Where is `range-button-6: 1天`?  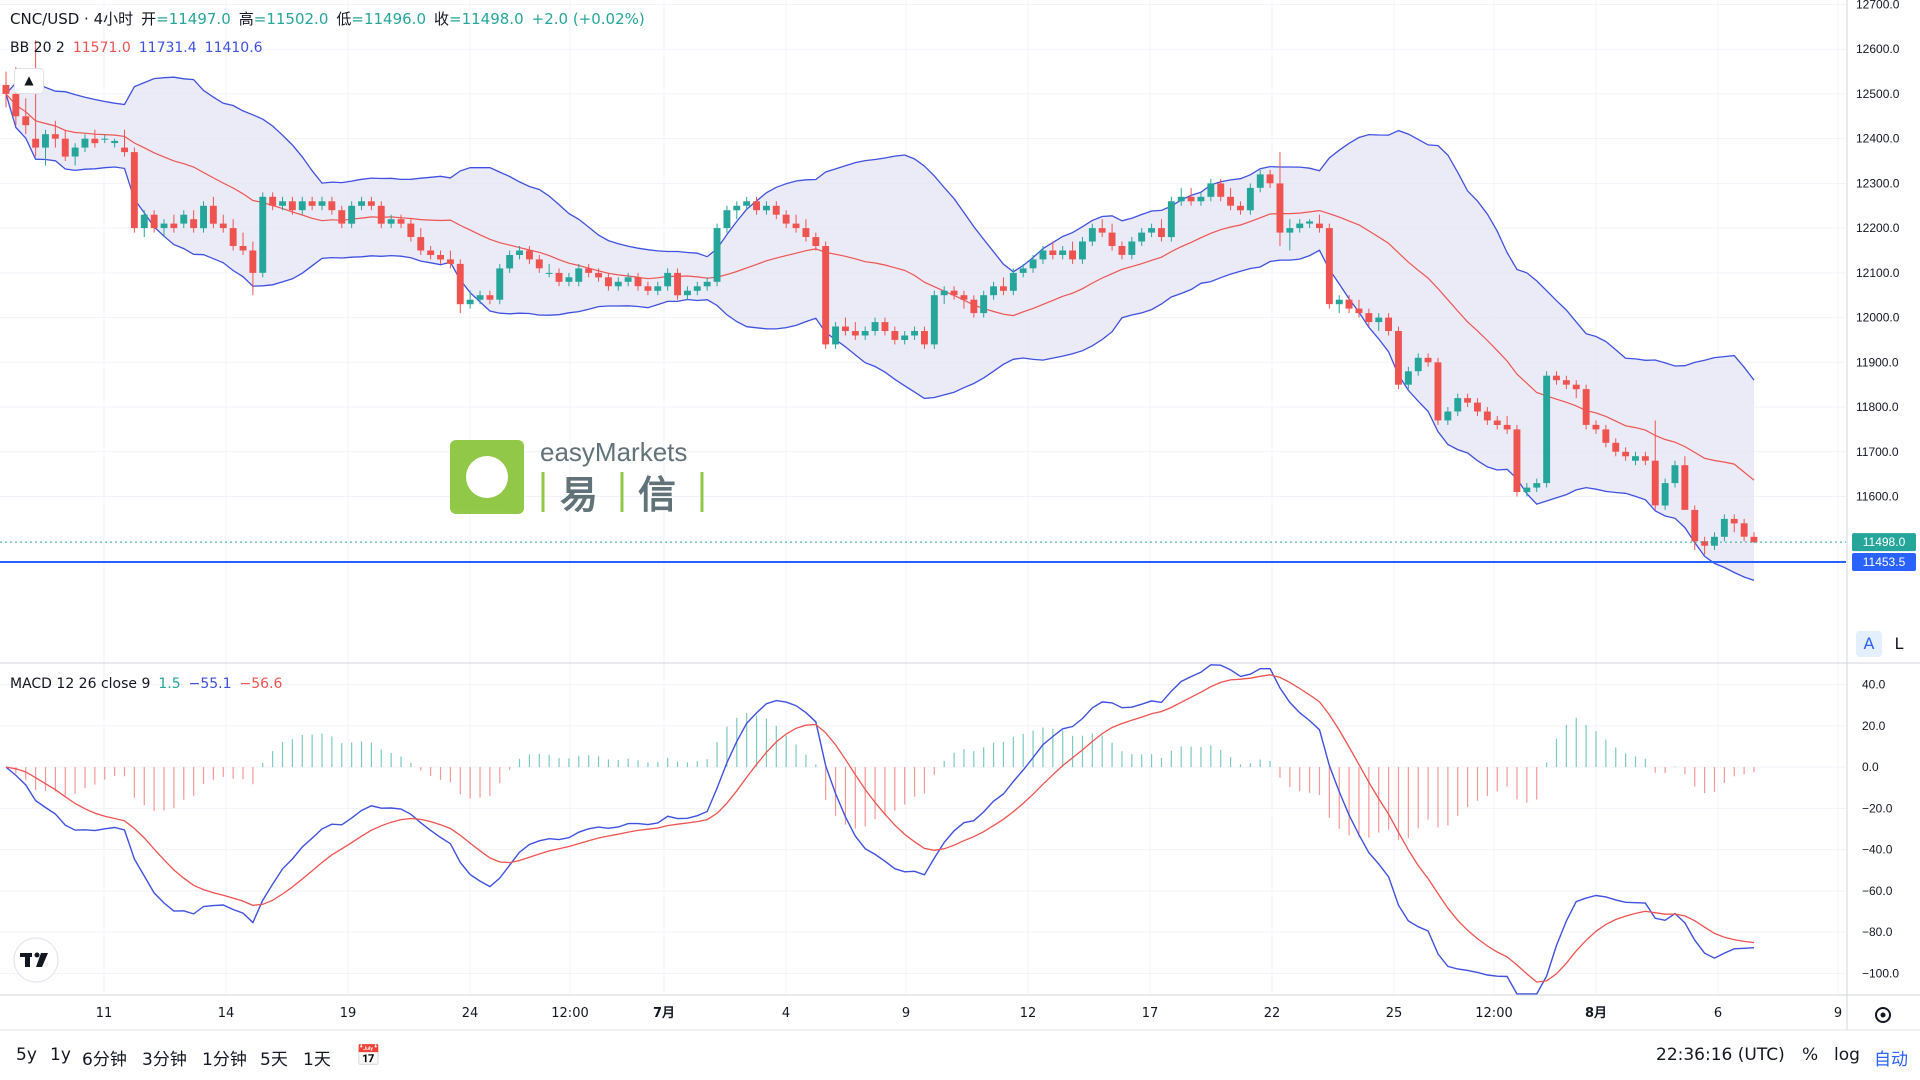
range-button-6: 1天 is located at coordinates (317, 1060).